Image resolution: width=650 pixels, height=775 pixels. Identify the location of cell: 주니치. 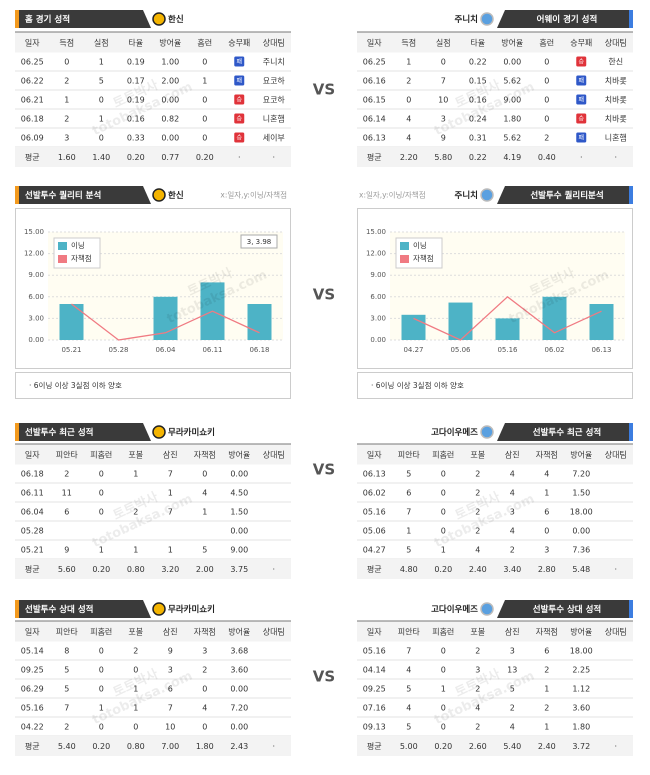
(274, 62).